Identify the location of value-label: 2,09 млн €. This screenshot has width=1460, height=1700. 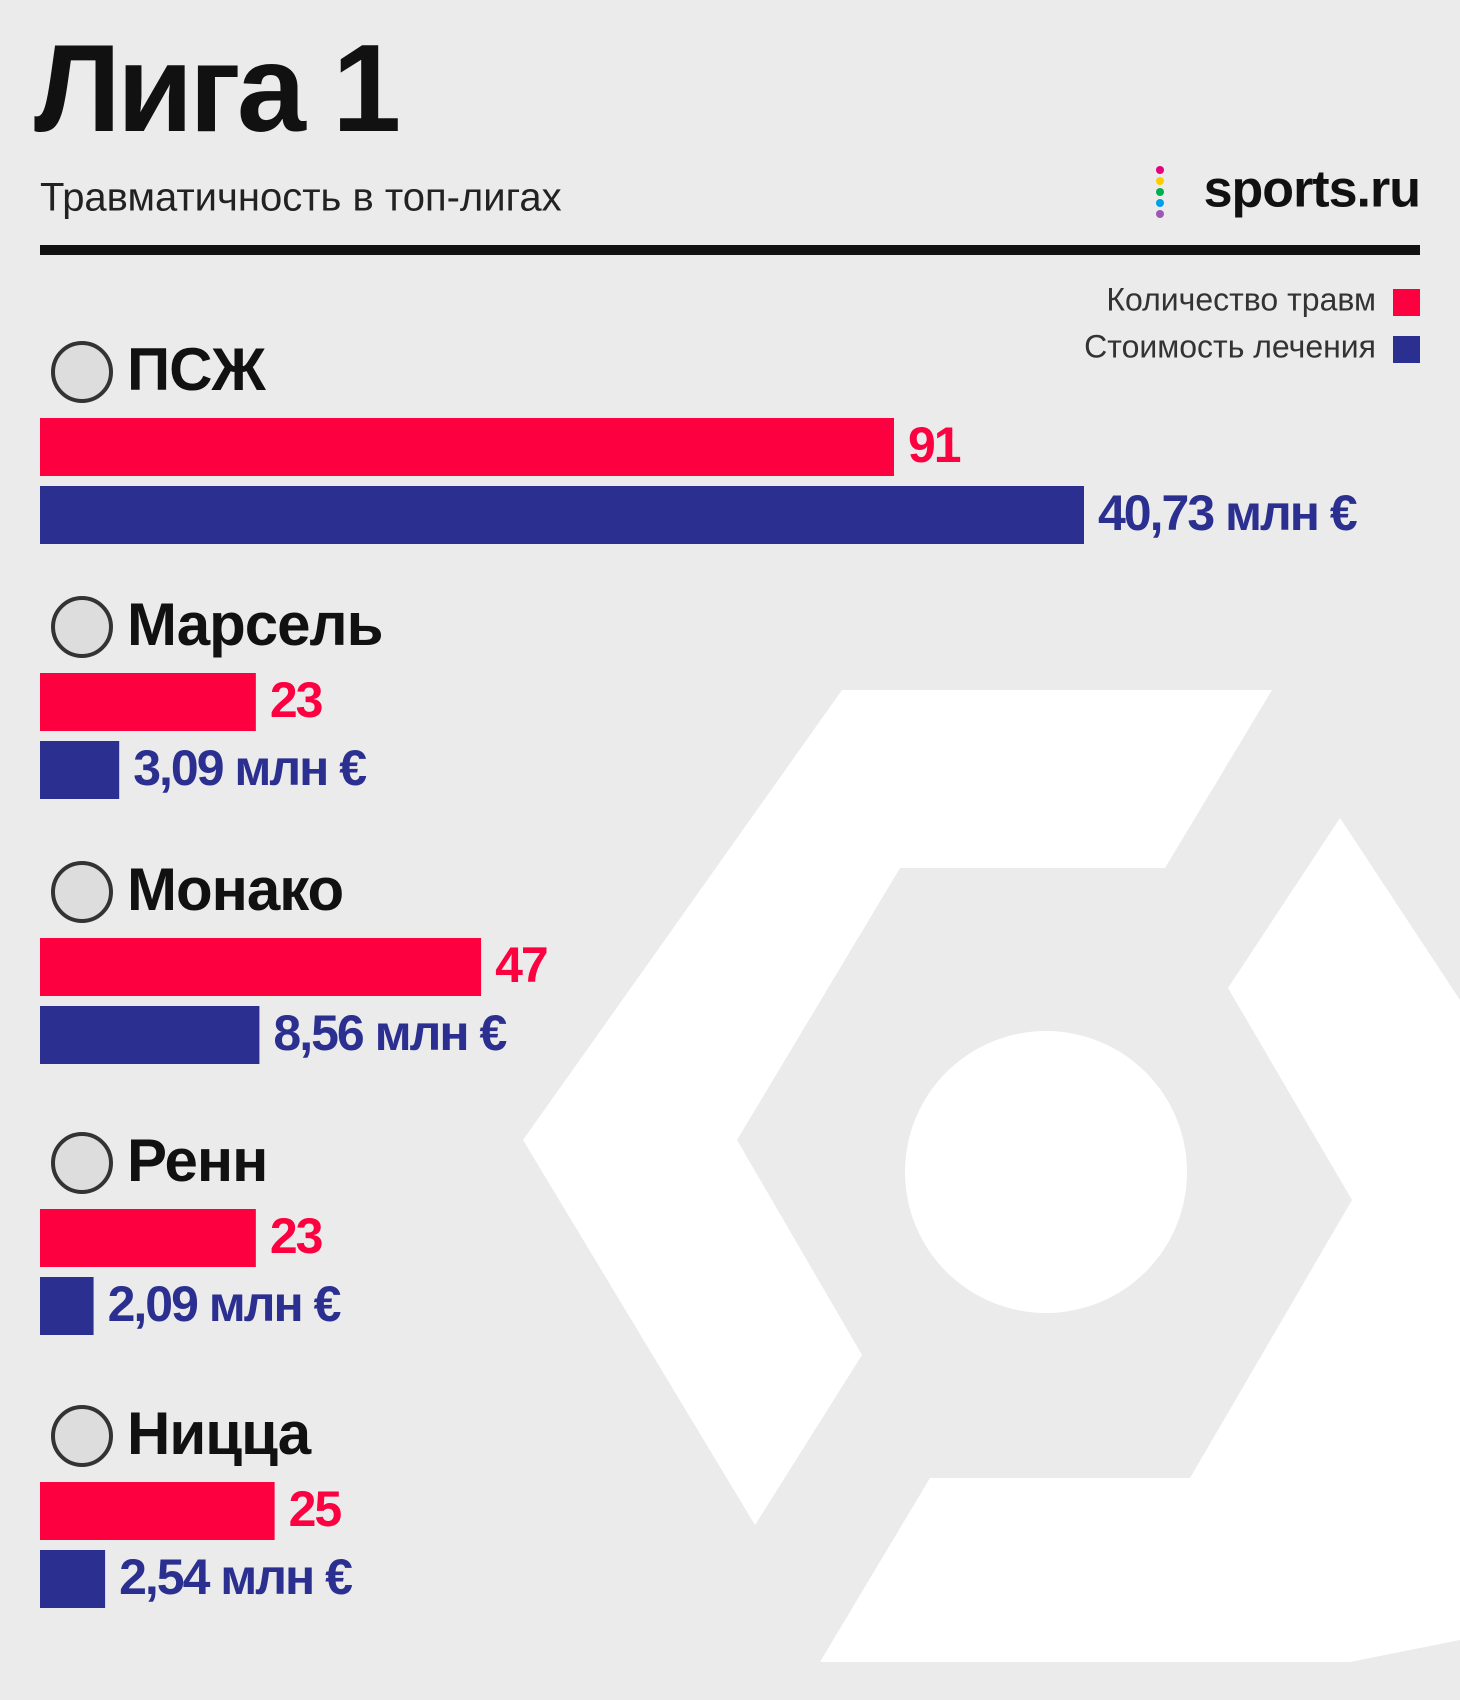
(224, 1304).